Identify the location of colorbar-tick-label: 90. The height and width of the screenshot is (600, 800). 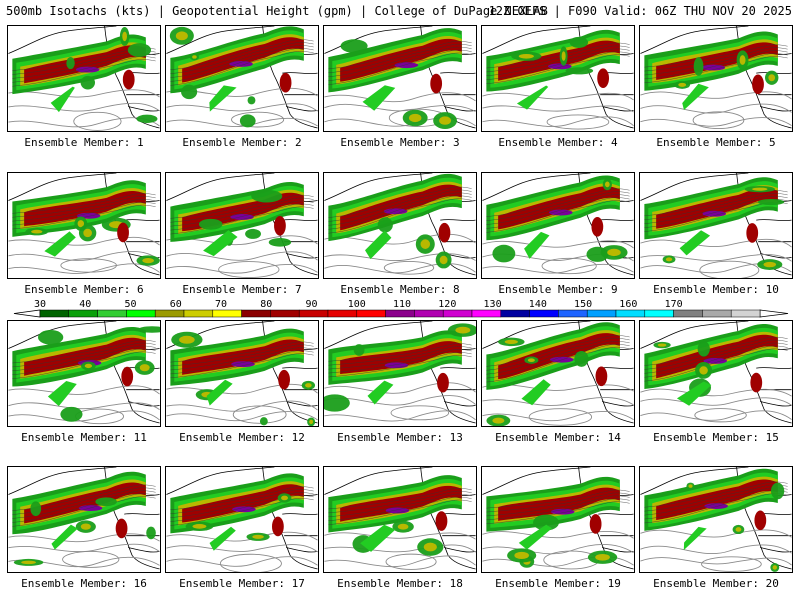
(312, 304).